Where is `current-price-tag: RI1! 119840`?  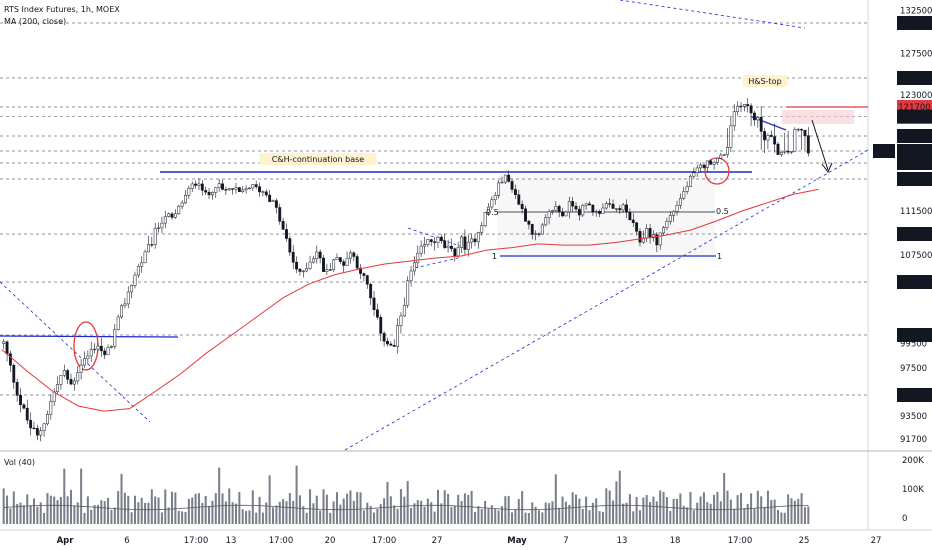 current-price-tag: RI1! 119840 is located at coordinates (902, 151).